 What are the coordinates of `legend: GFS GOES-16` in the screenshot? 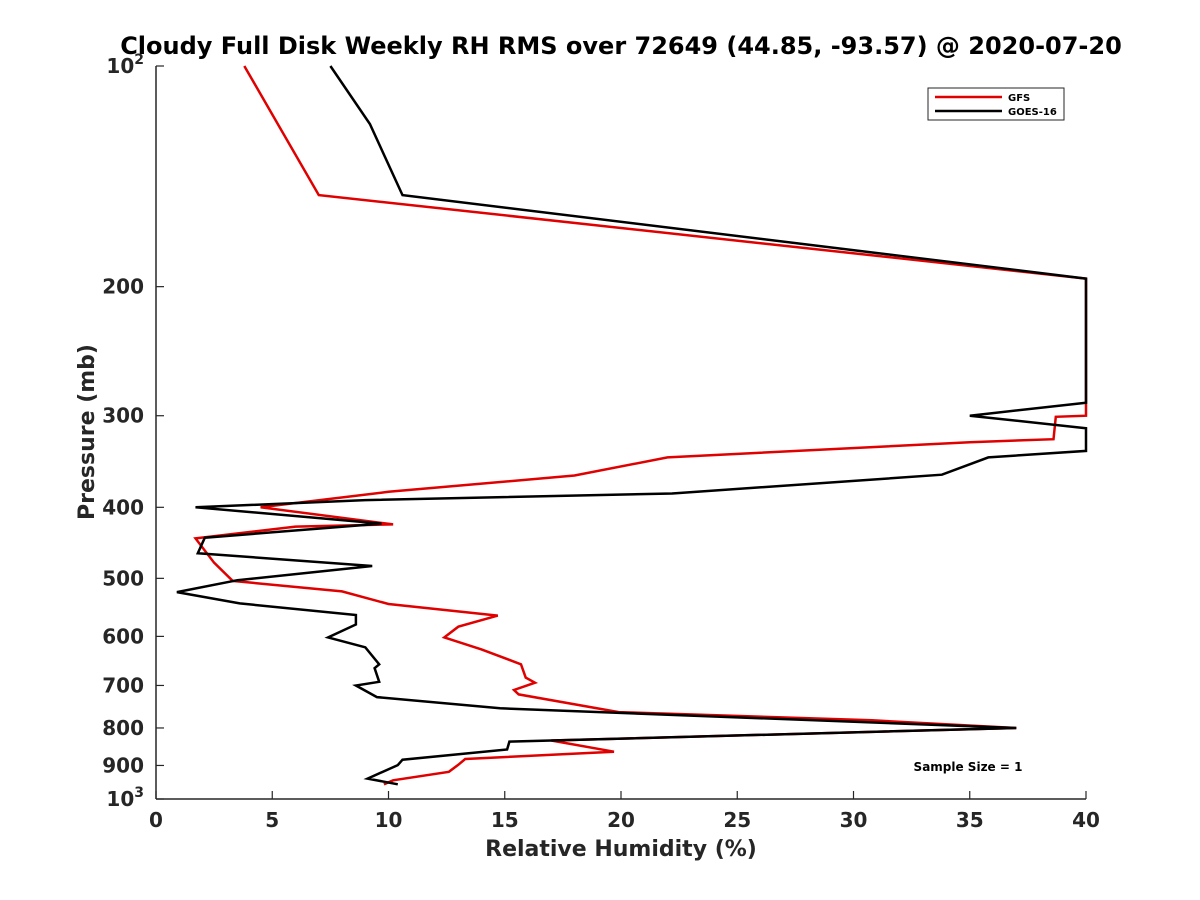 It's located at (996, 104).